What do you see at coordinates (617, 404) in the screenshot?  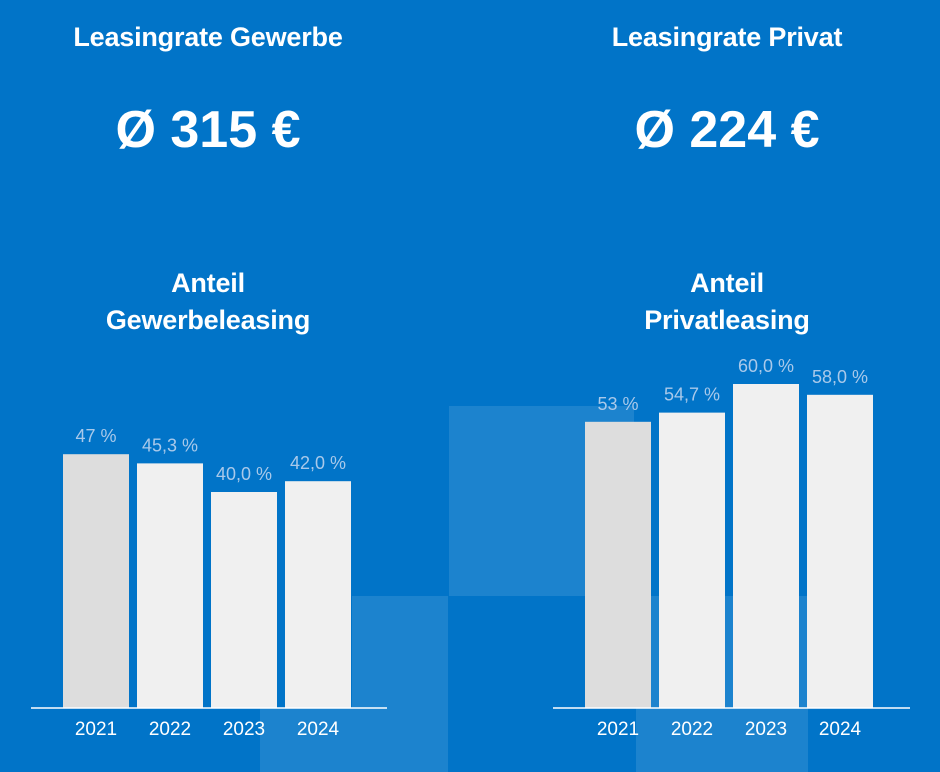 I see `value-label: 53 %` at bounding box center [617, 404].